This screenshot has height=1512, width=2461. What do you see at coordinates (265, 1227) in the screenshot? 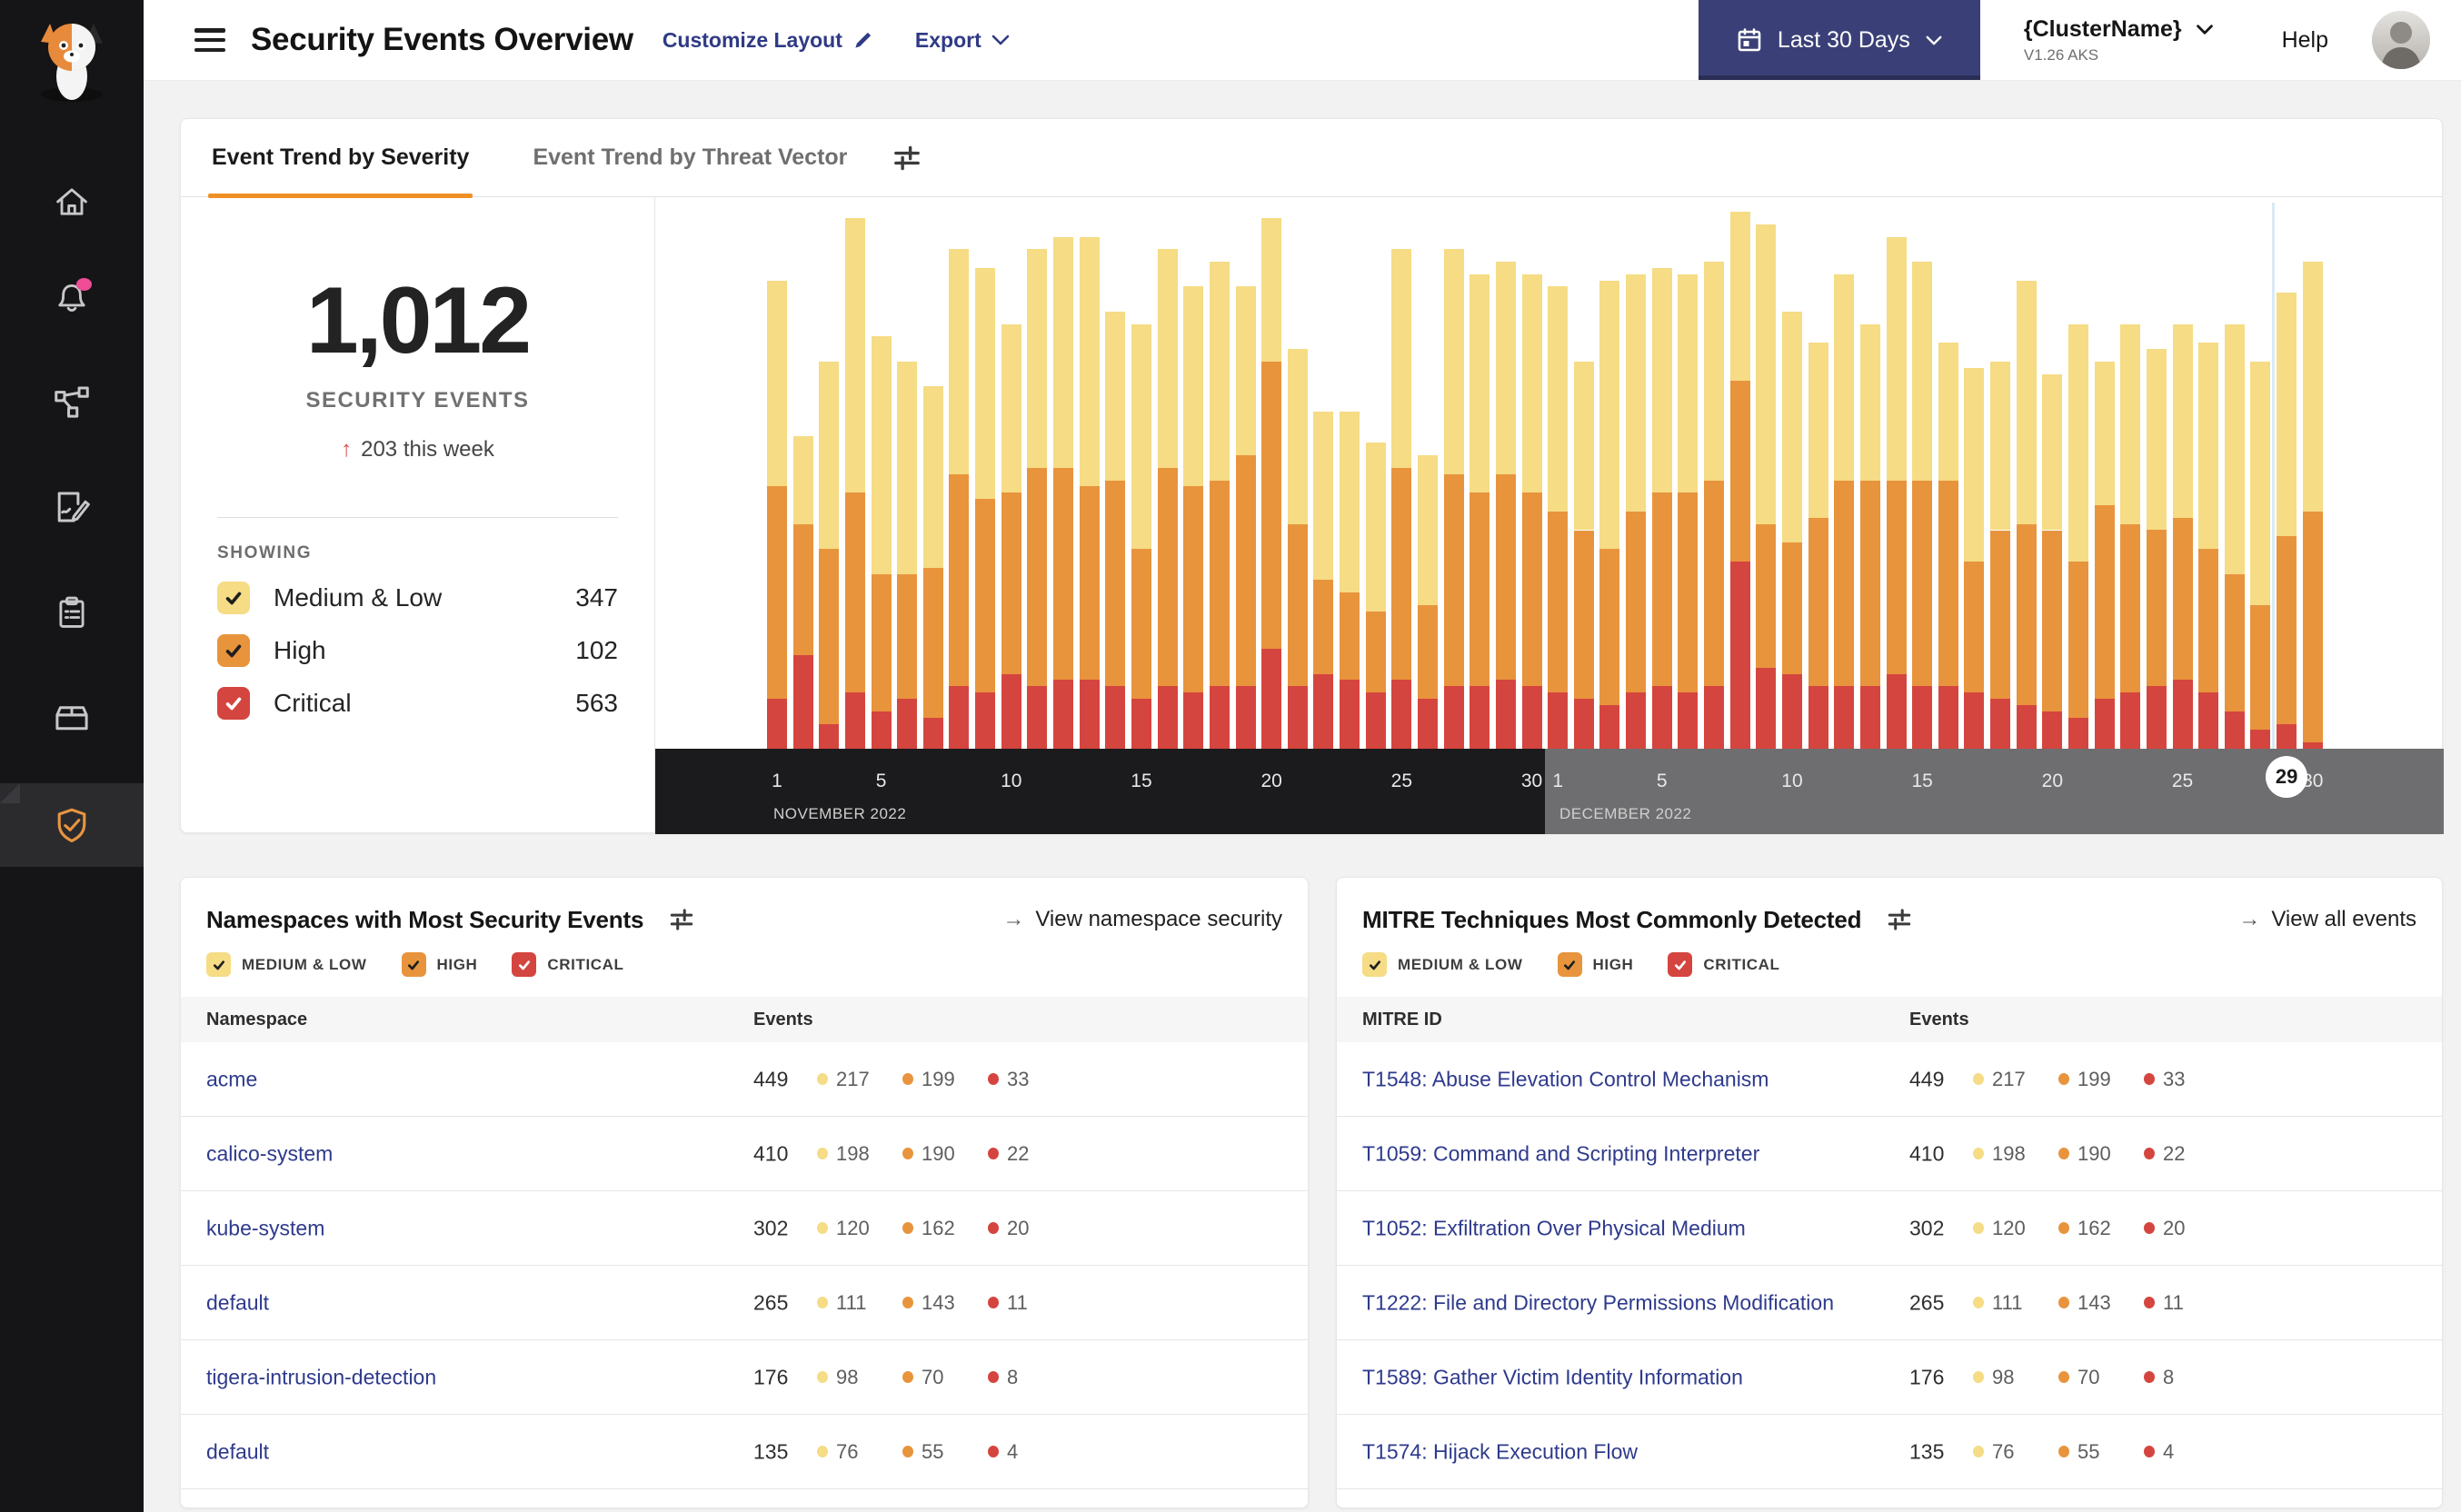
I see `row-name-link: kube-system` at bounding box center [265, 1227].